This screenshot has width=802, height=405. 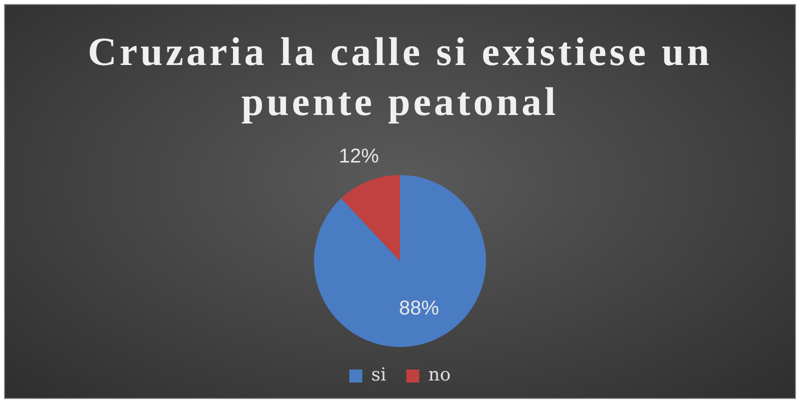 I want to click on legend-label: si, so click(x=379, y=375).